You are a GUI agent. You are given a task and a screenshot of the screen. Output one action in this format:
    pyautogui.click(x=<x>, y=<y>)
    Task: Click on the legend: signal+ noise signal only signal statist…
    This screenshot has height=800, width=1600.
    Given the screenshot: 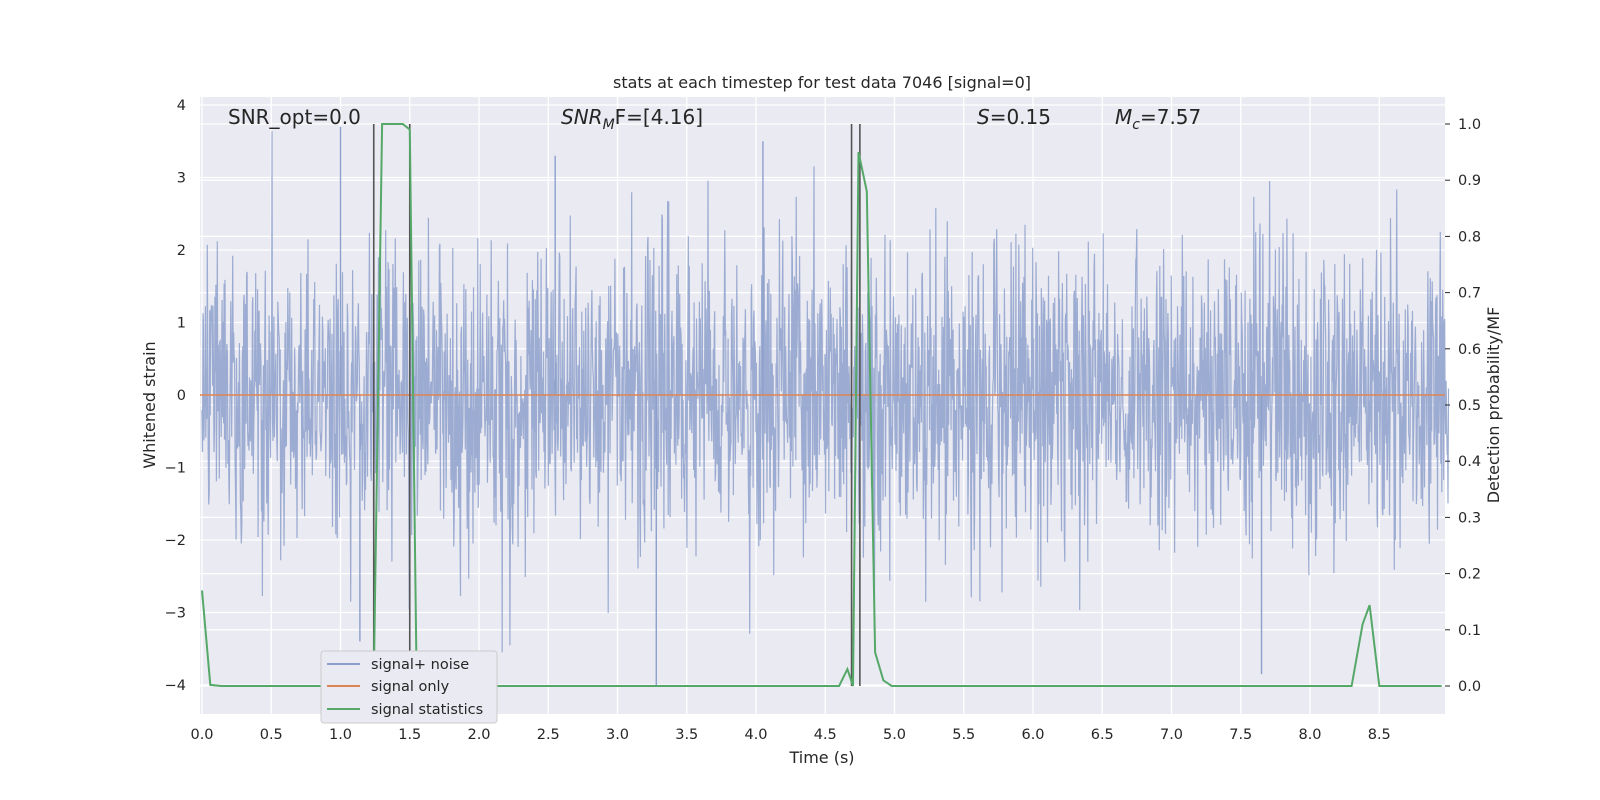 What is the action you would take?
    pyautogui.click(x=409, y=687)
    